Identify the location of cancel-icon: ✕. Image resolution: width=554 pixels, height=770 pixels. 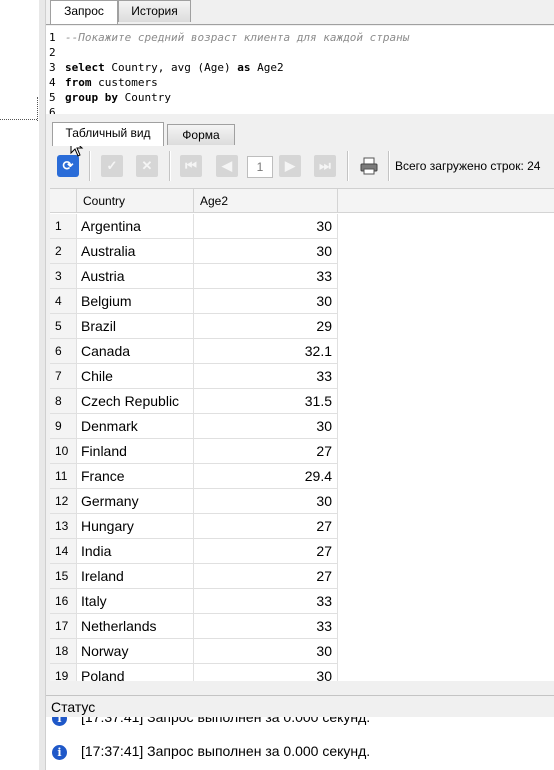
(147, 166).